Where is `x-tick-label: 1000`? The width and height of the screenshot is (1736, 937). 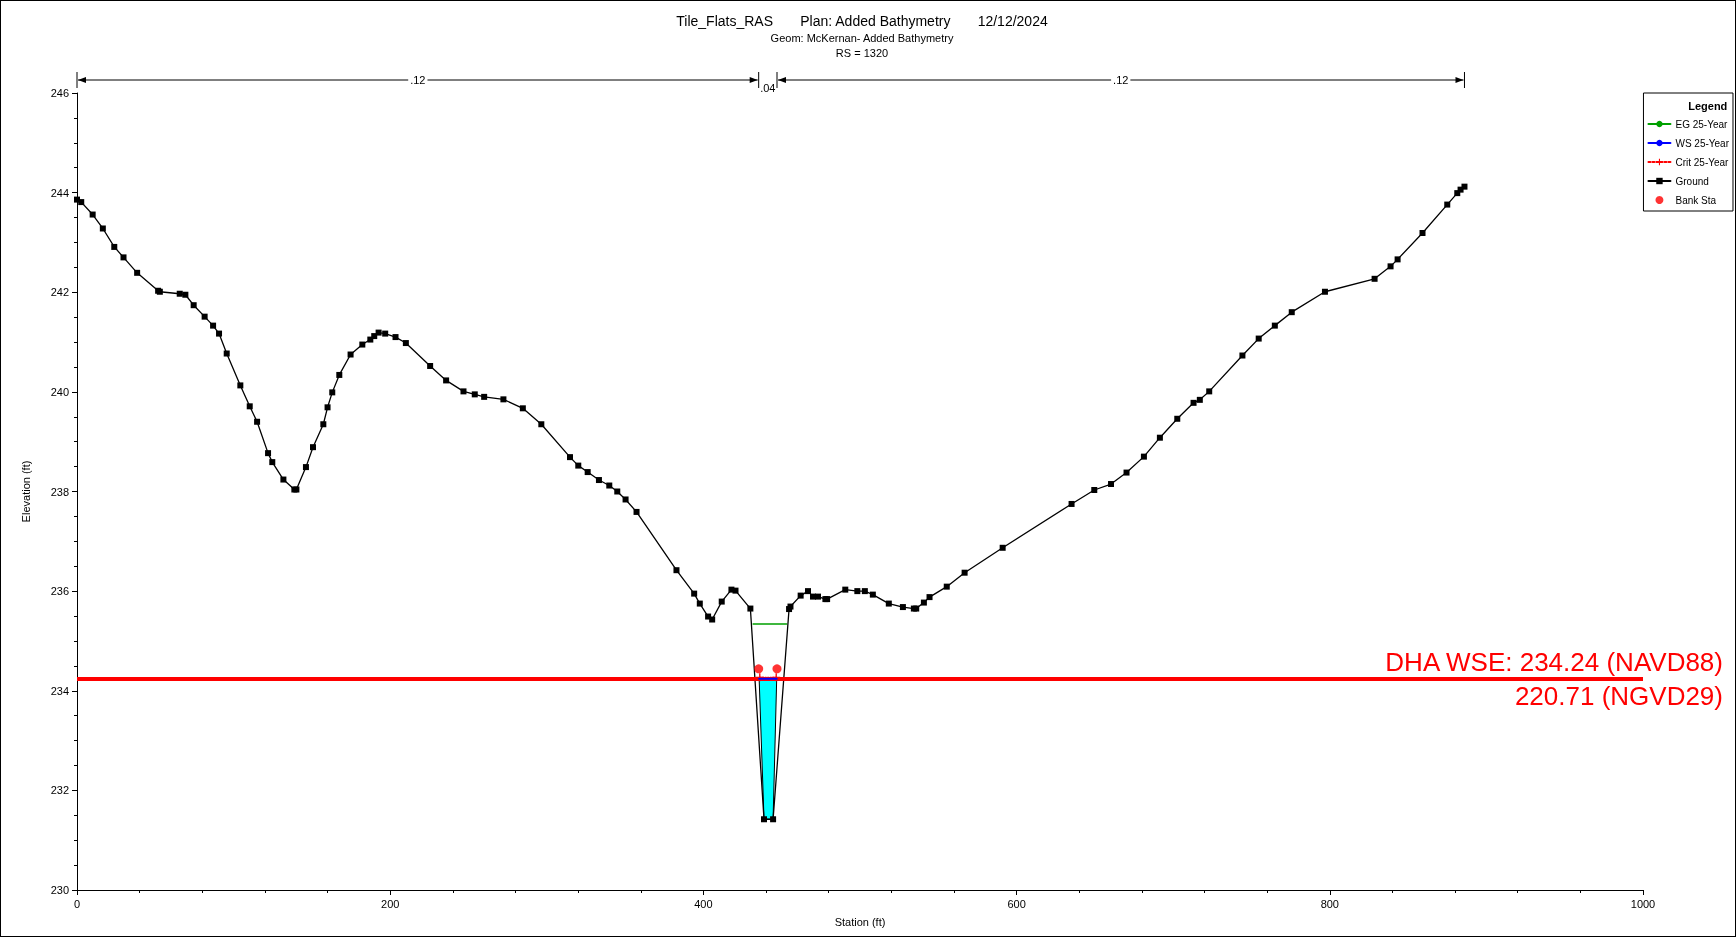
x-tick-label: 1000 is located at coordinates (1643, 903).